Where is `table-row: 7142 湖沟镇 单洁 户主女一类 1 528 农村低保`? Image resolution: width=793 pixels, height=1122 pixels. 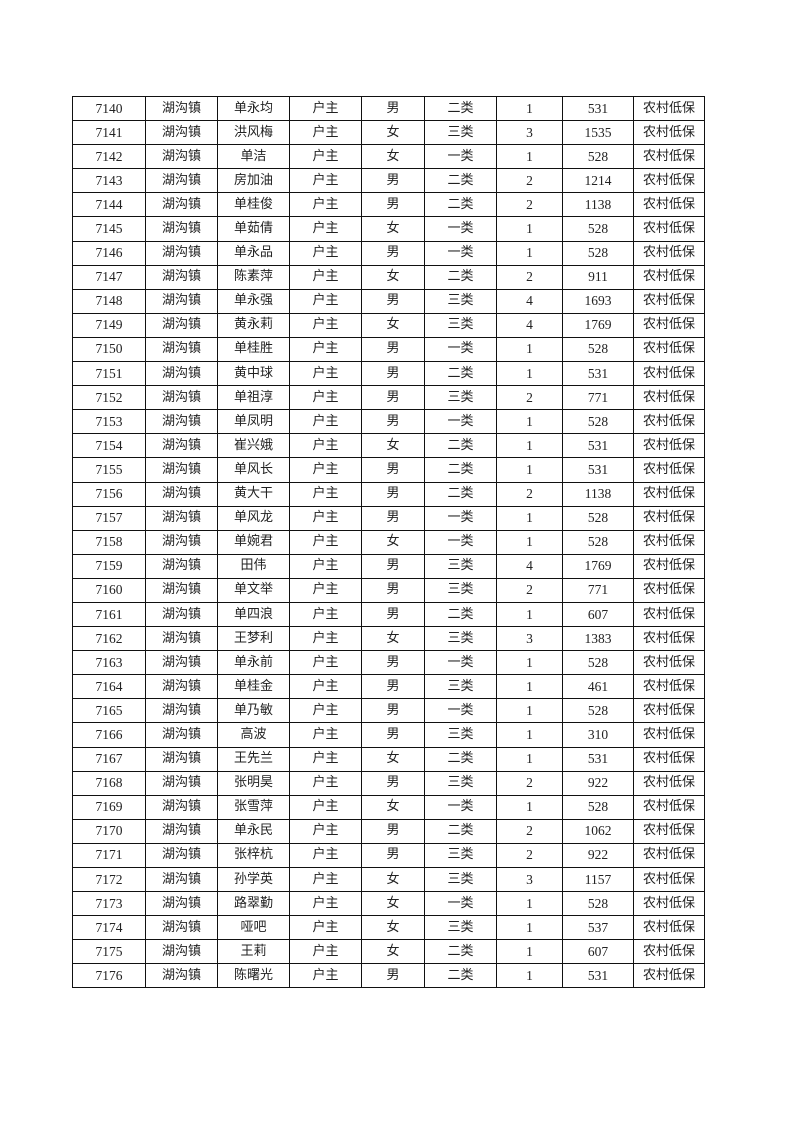 table-row: 7142 湖沟镇 单洁 户主女一类 1 528 农村低保 is located at coordinates (388, 157).